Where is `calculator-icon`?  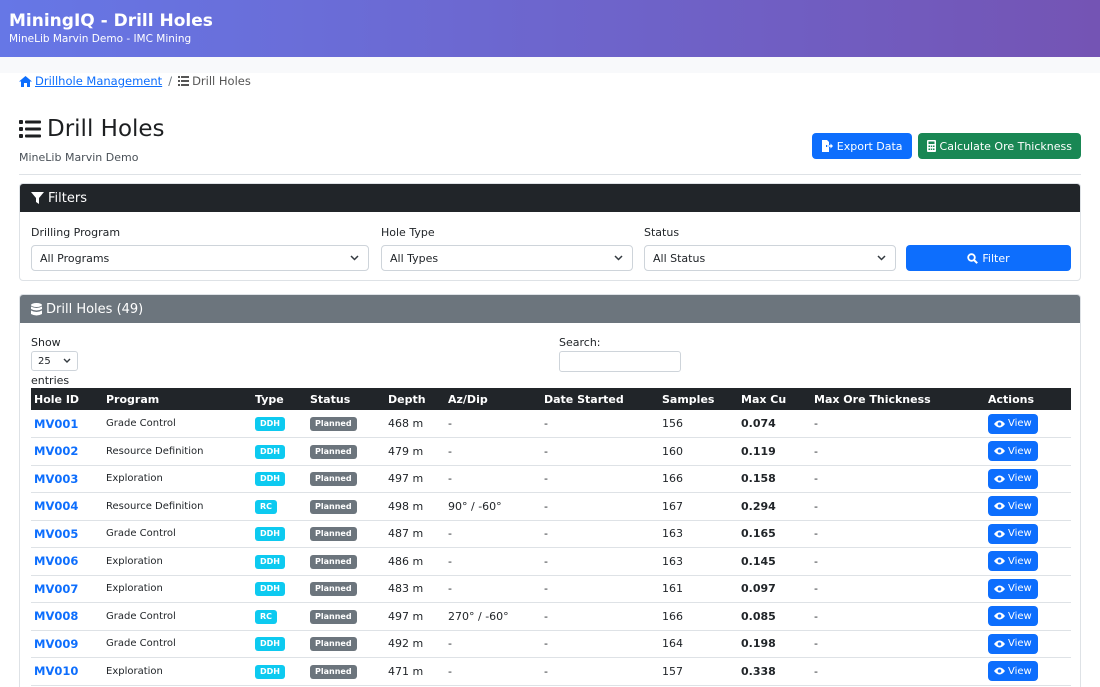 calculator-icon is located at coordinates (931, 146).